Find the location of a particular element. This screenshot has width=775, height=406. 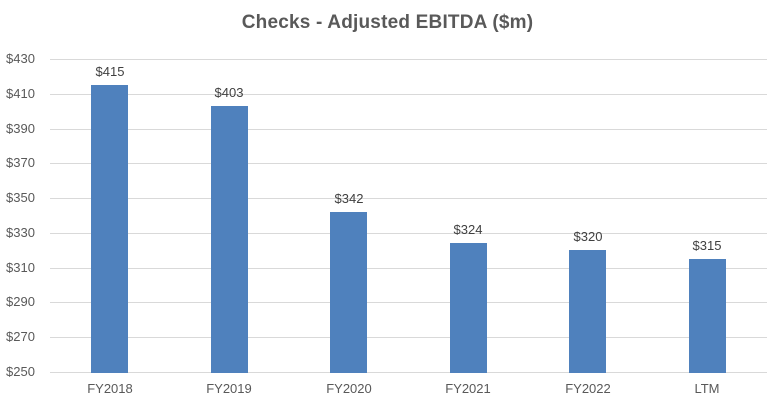

data-label: $342 is located at coordinates (349, 198).